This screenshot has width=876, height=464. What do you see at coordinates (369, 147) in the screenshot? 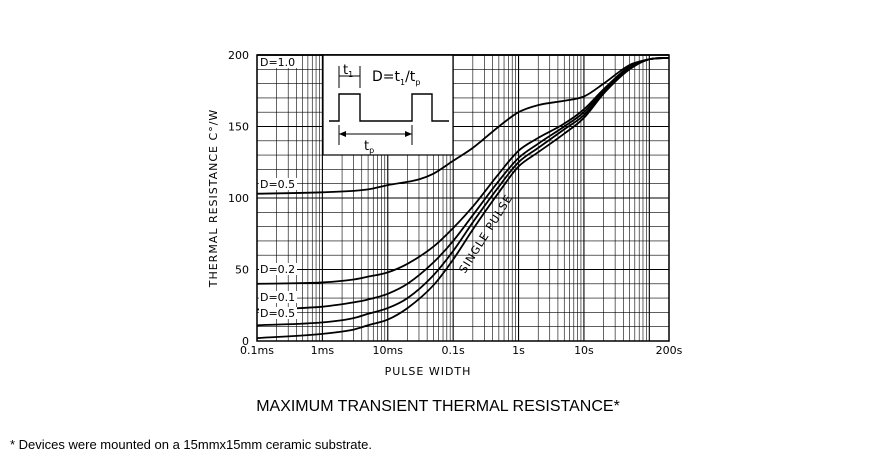
I see `tp-label: tp` at bounding box center [369, 147].